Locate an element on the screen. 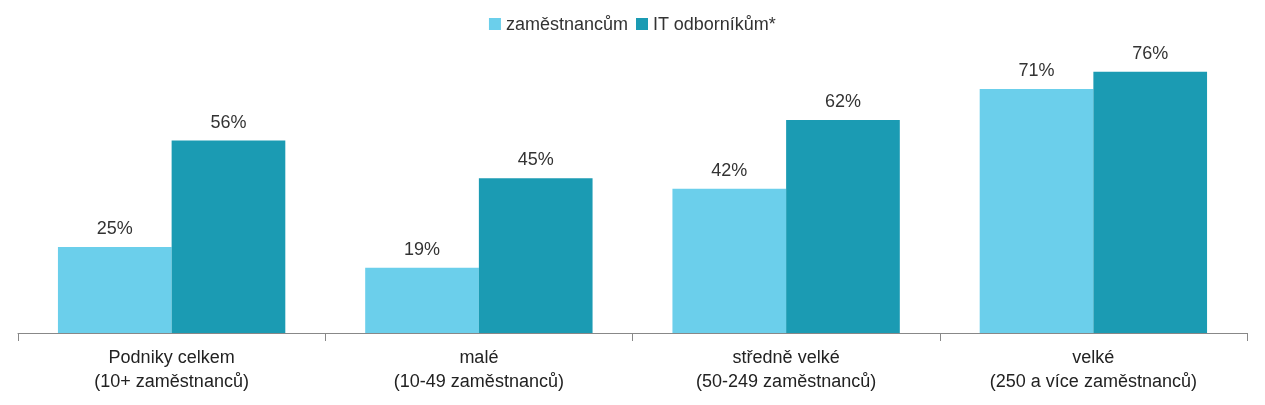 Image resolution: width=1265 pixels, height=405 pixels. data-label: 56% is located at coordinates (228, 121).